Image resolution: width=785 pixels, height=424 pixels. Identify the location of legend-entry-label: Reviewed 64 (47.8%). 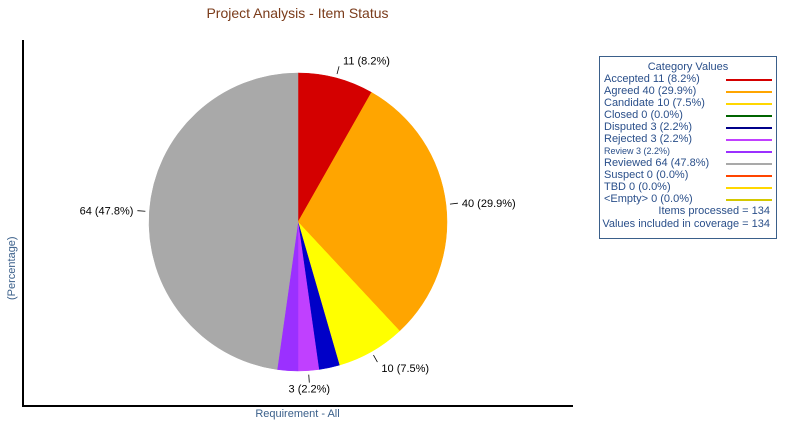
(657, 163).